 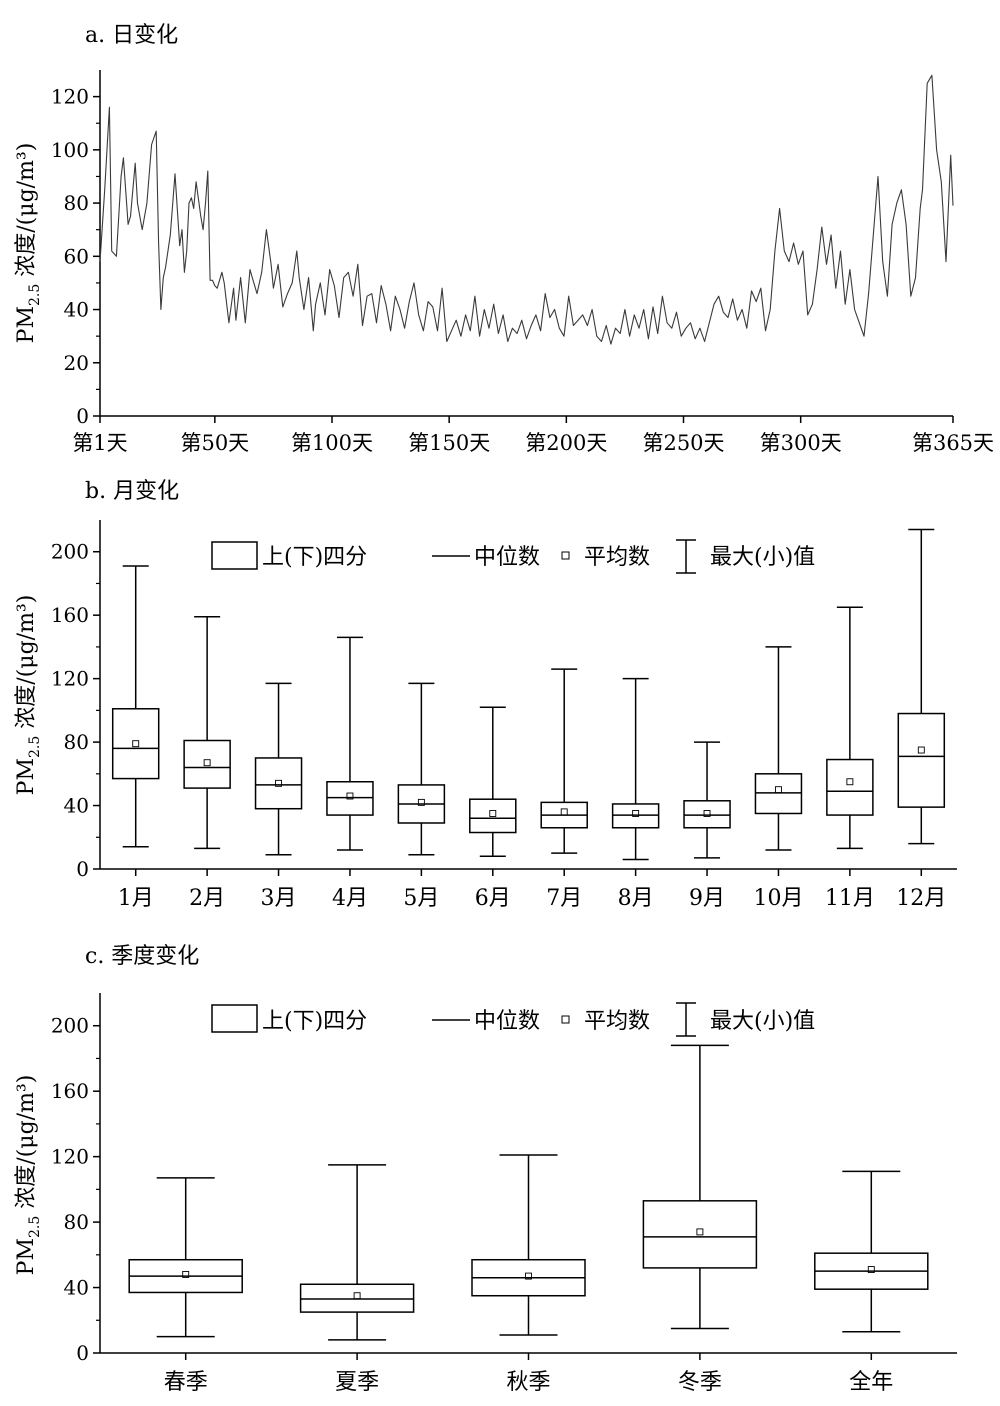 What do you see at coordinates (350, 898) in the screenshot?
I see `x-tick-label: 4月` at bounding box center [350, 898].